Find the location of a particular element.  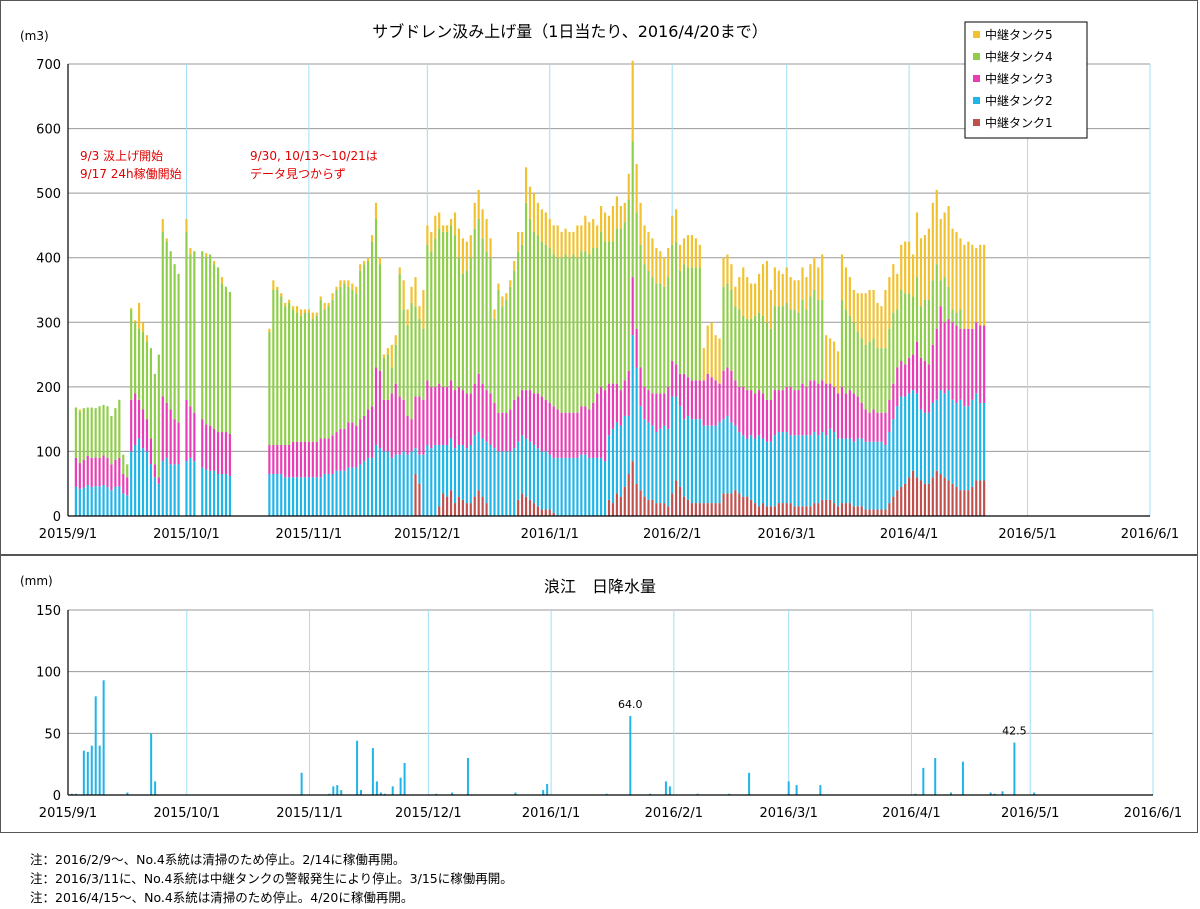

y-tick-label: 300 is located at coordinates (48, 323).